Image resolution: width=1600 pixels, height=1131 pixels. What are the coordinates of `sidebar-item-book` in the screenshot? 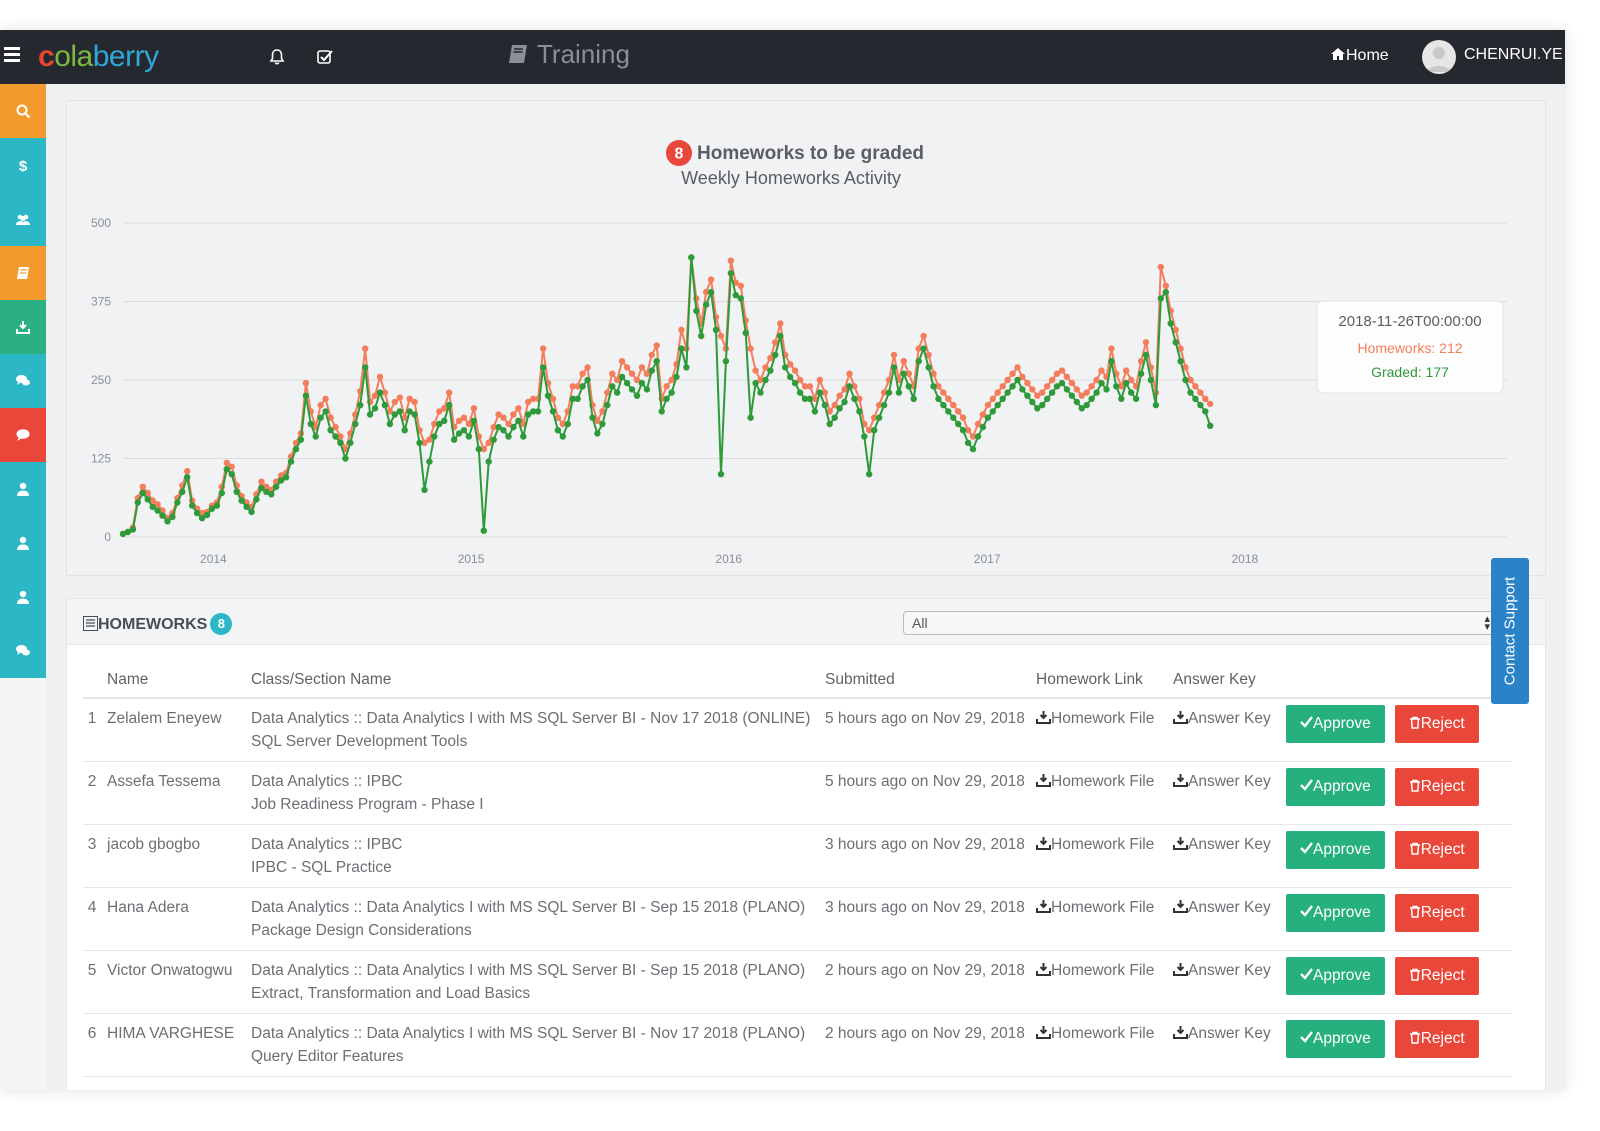 It's located at (23, 273).